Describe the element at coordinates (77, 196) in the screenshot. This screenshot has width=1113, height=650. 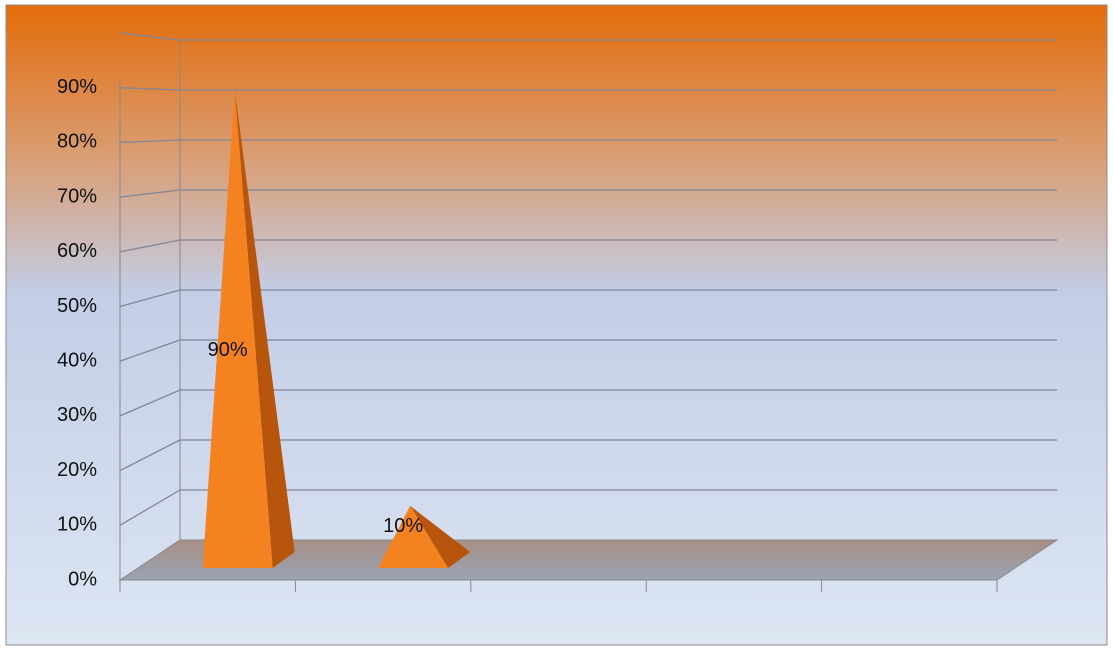
I see `y-tick-label: 70%` at that location.